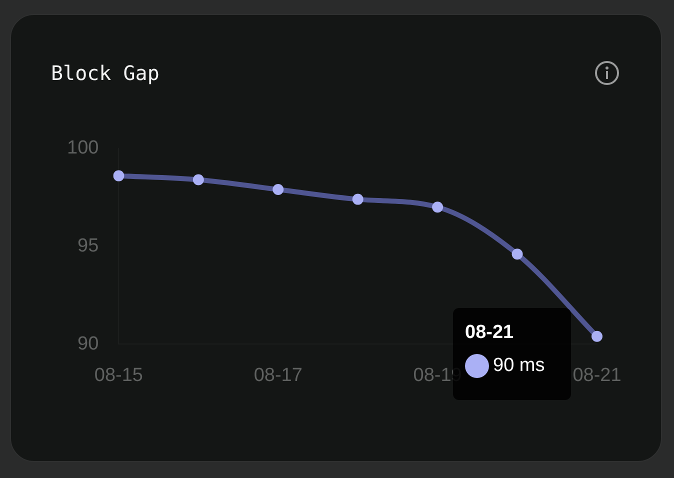  I want to click on y-tick-label: 100, so click(83, 148).